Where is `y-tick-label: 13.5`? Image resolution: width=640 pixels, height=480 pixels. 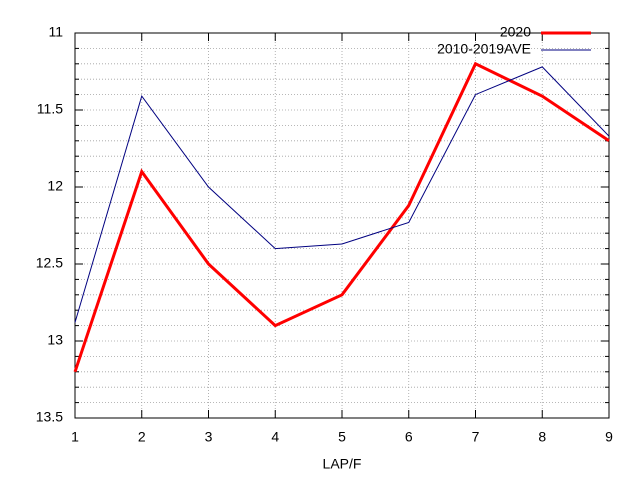
y-tick-label: 13.5 is located at coordinates (49, 417).